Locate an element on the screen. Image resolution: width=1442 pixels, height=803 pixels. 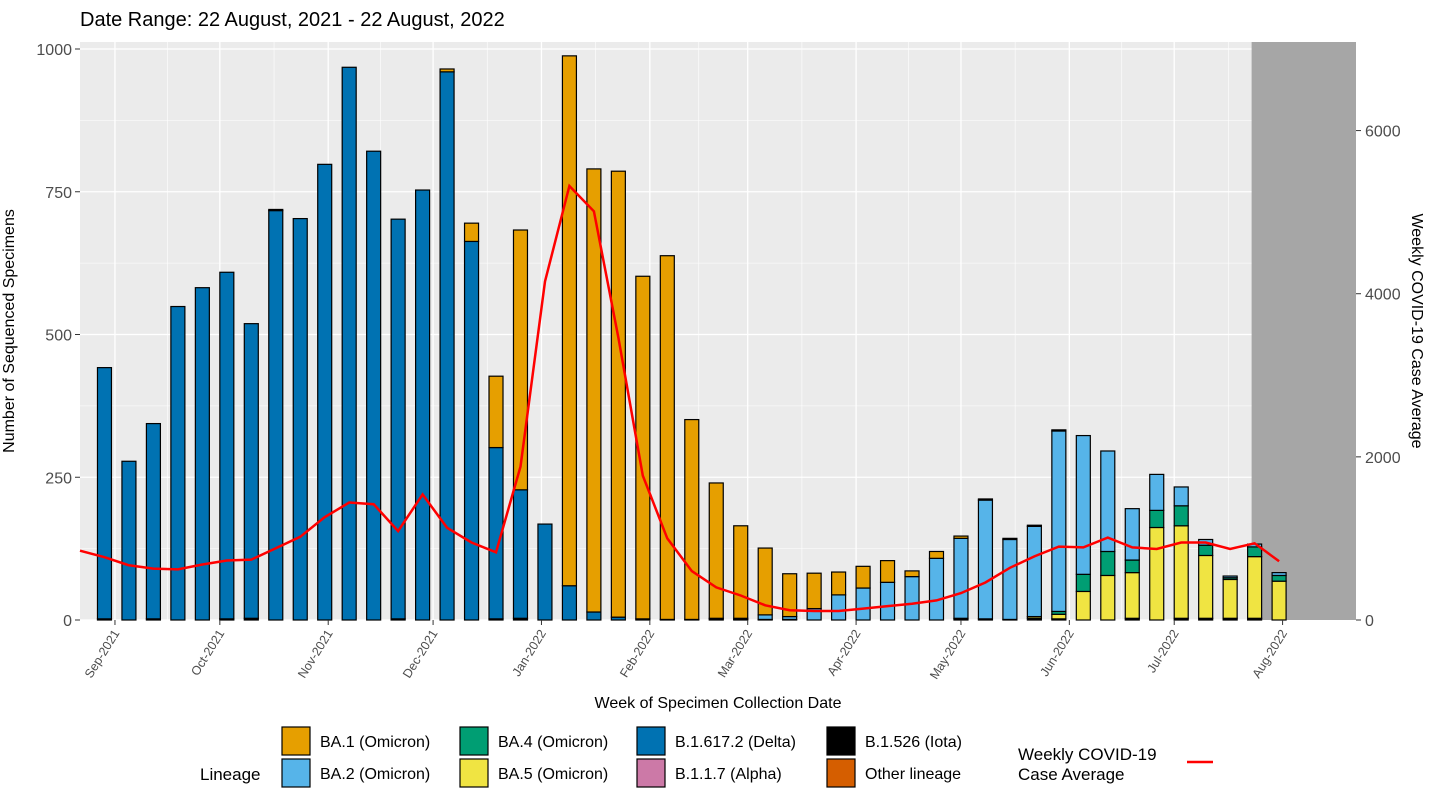
legend-label: B.1.617.2 (Delta) is located at coordinates (735, 742).